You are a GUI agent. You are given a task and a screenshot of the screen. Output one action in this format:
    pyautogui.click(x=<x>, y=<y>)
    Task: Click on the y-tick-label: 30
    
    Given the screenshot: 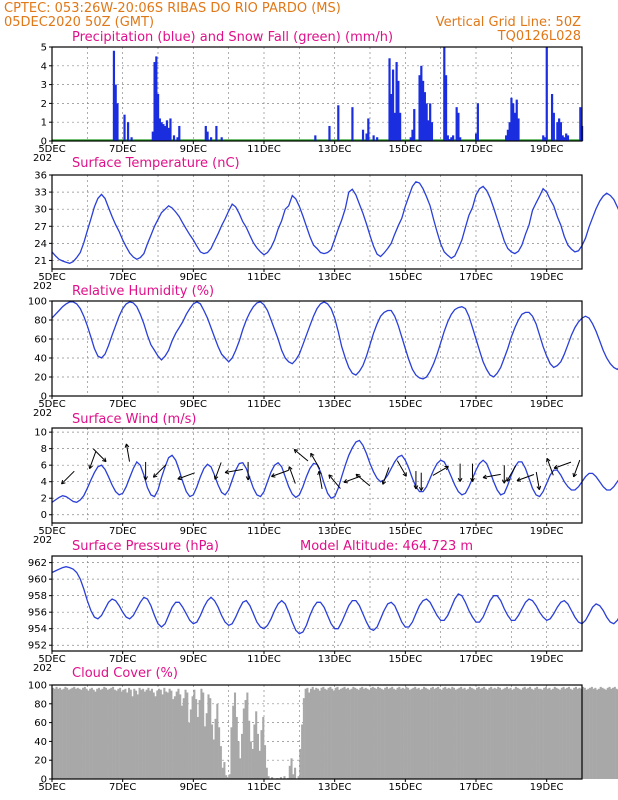 What is the action you would take?
    pyautogui.click(x=40, y=210)
    